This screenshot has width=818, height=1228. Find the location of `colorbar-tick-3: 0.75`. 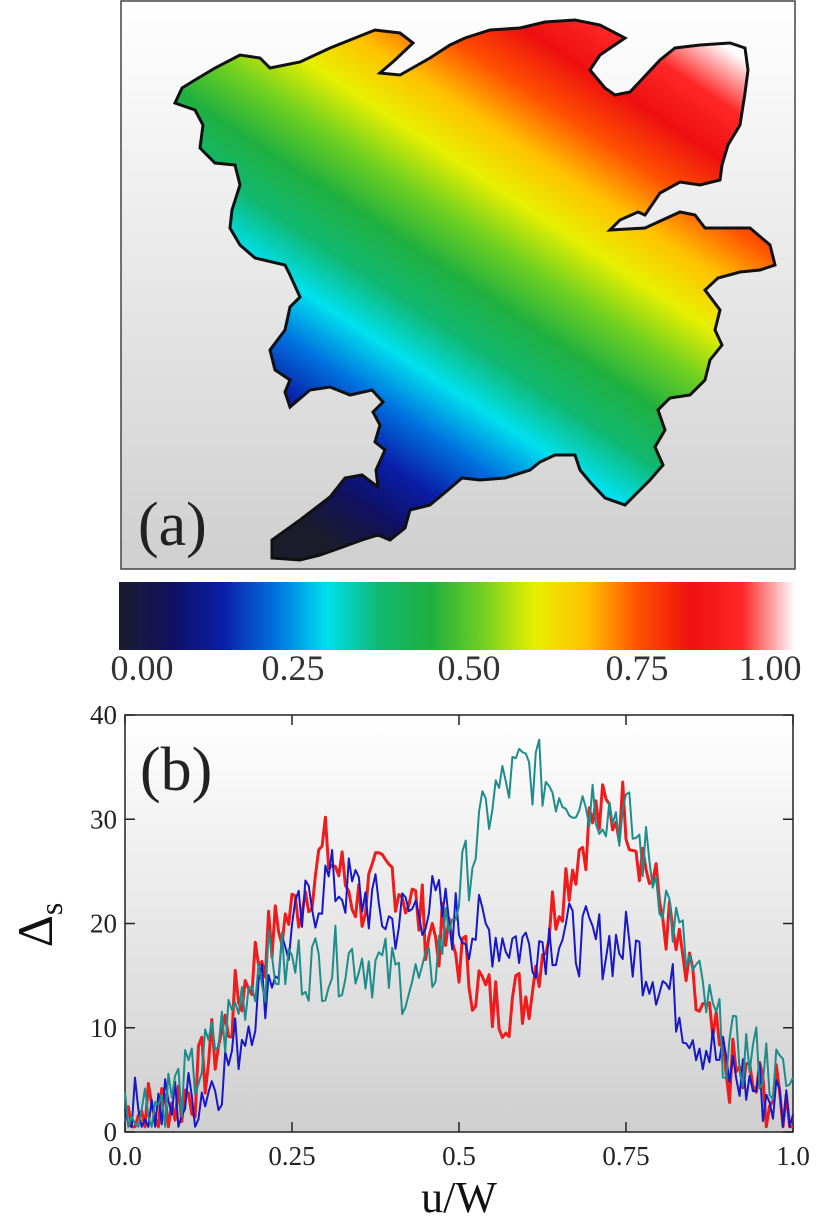

colorbar-tick-3: 0.75 is located at coordinates (637, 668).